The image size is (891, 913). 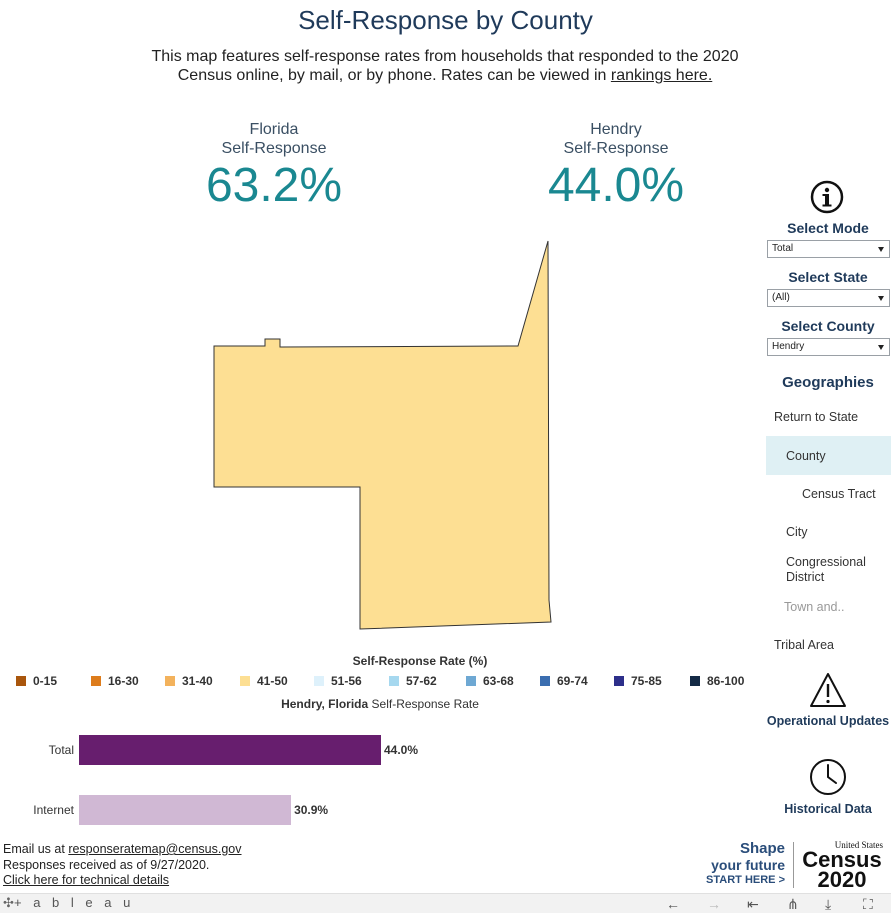 I want to click on revert-icon: ⇤, so click(x=753, y=904).